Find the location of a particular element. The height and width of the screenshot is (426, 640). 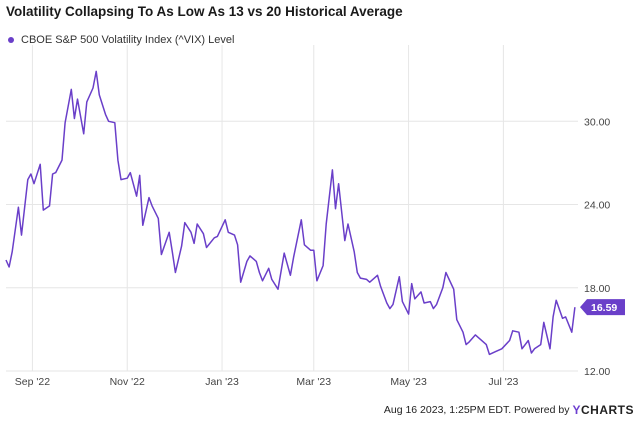

y-tick-label: 12.00 is located at coordinates (597, 372).